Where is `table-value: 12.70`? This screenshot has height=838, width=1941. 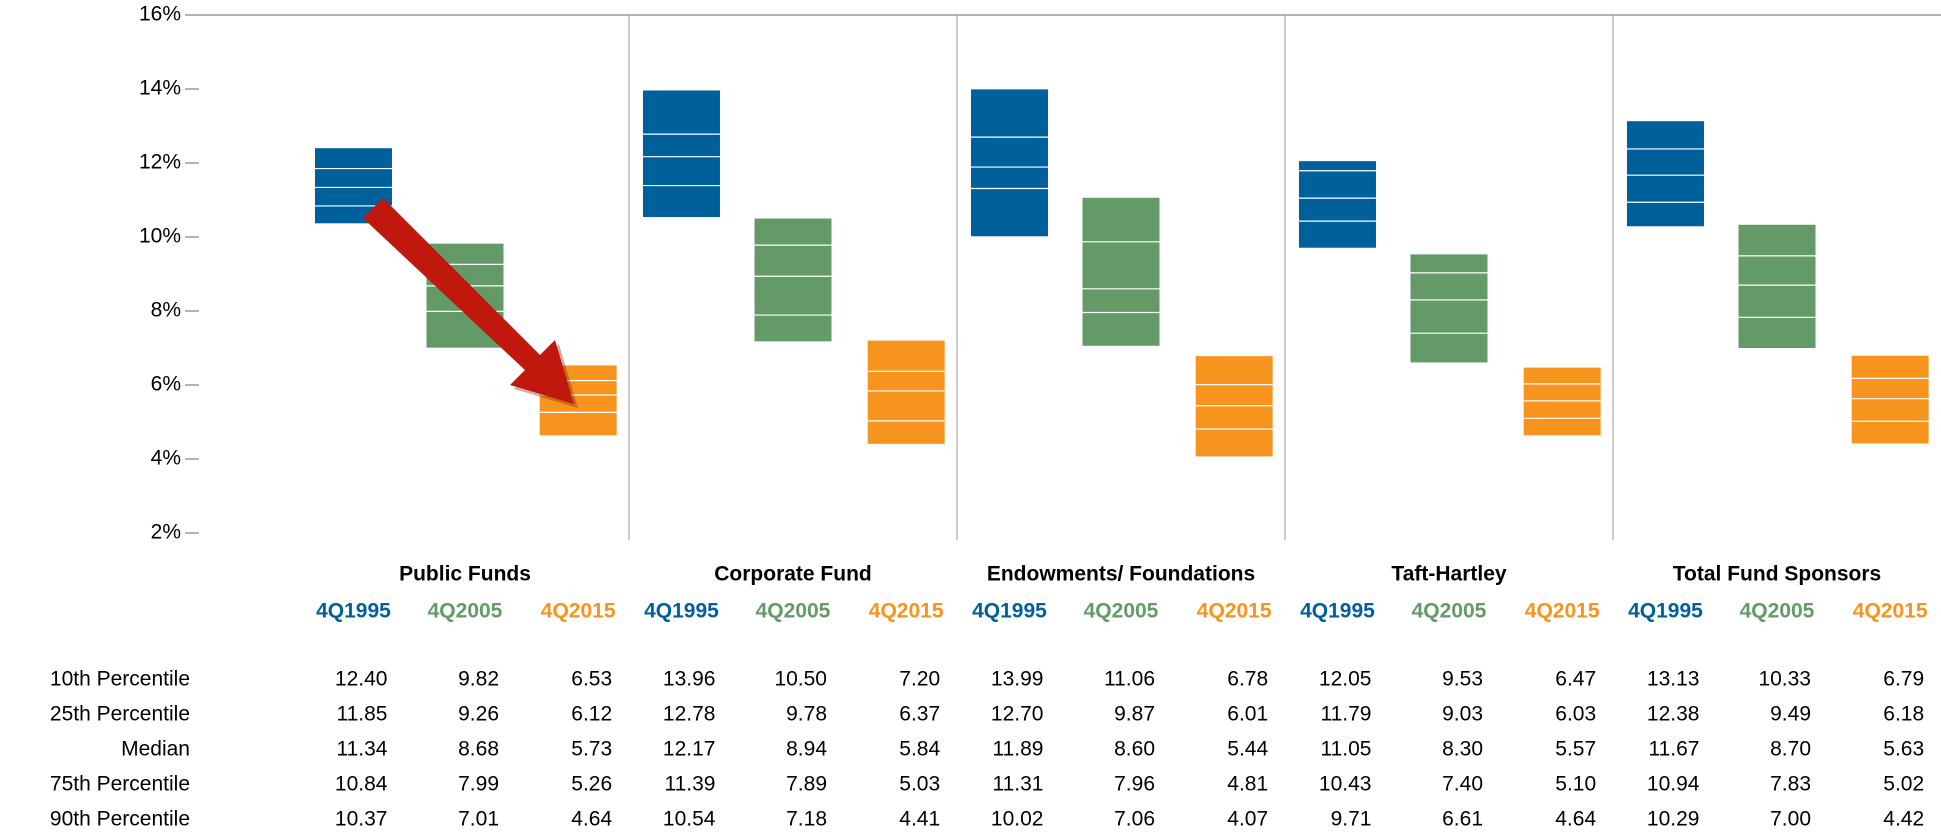
table-value: 12.70 is located at coordinates (1017, 714).